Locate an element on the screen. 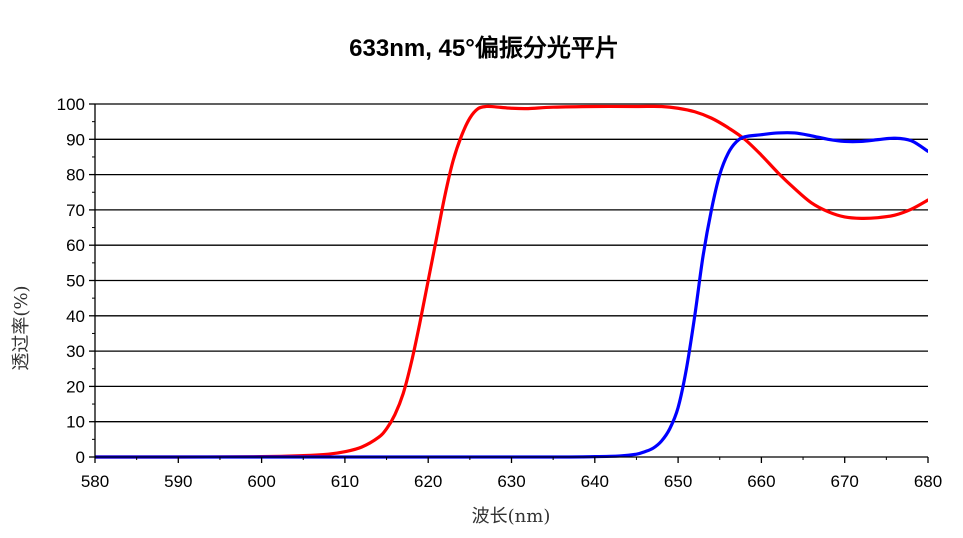 The height and width of the screenshot is (538, 963). x-tick-label-600: 600 is located at coordinates (261, 481).